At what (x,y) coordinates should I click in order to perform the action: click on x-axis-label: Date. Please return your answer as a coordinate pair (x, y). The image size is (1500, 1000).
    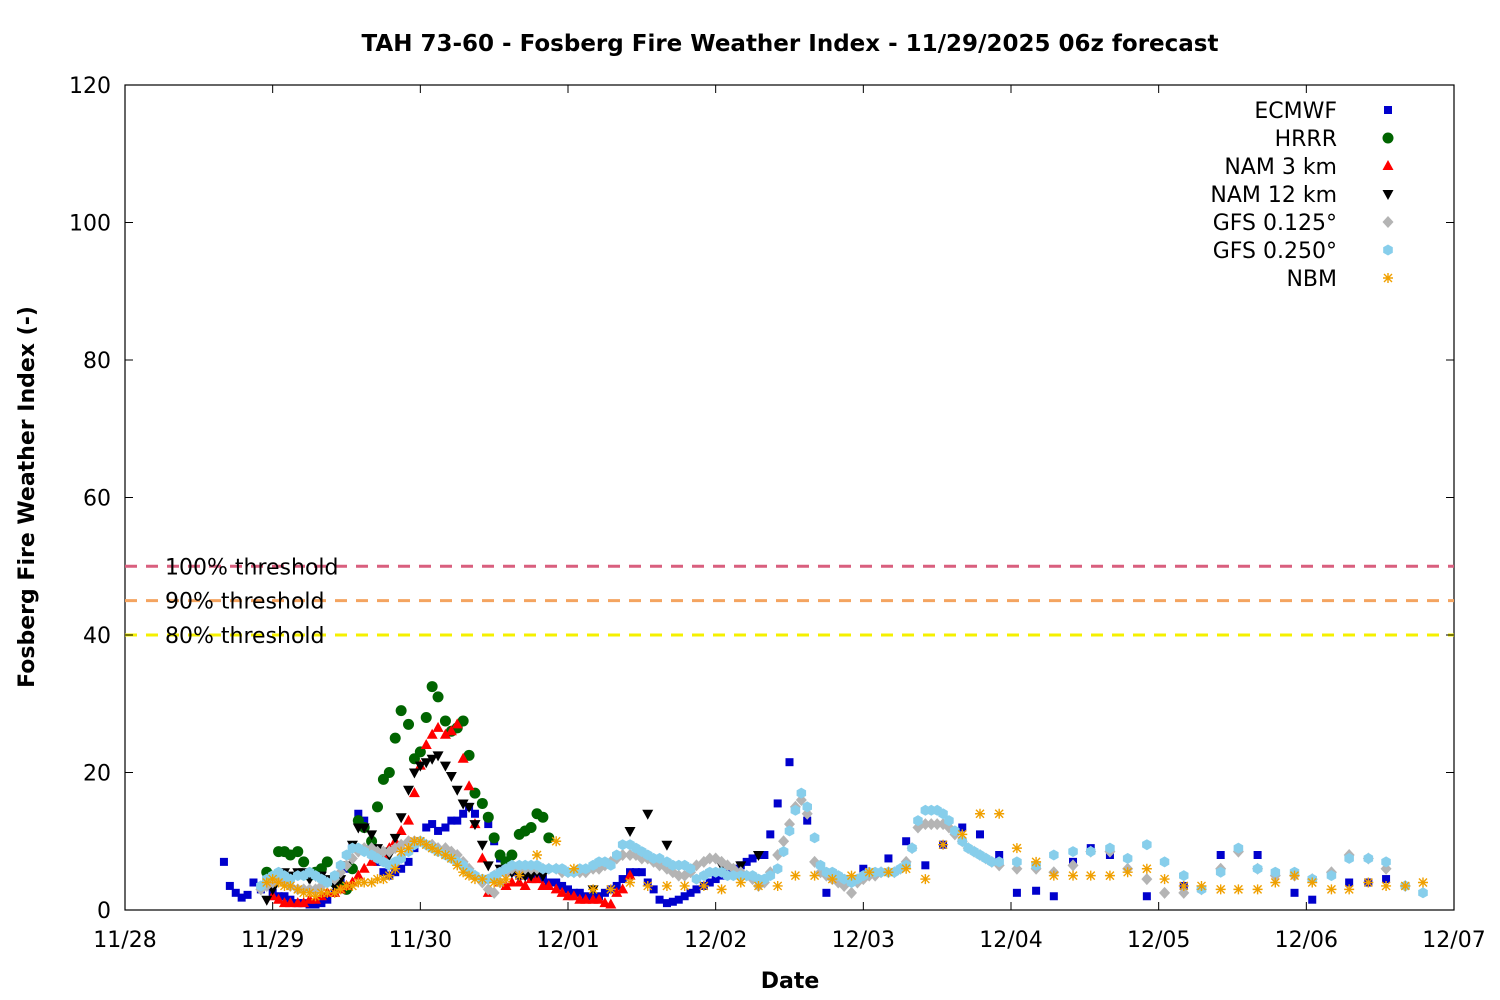
    Looking at the image, I should click on (790, 981).